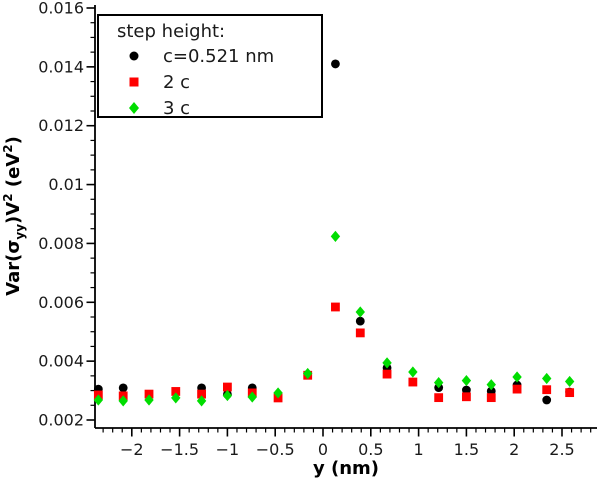  I want to click on x-tick-label: 1.5, so click(466, 449).